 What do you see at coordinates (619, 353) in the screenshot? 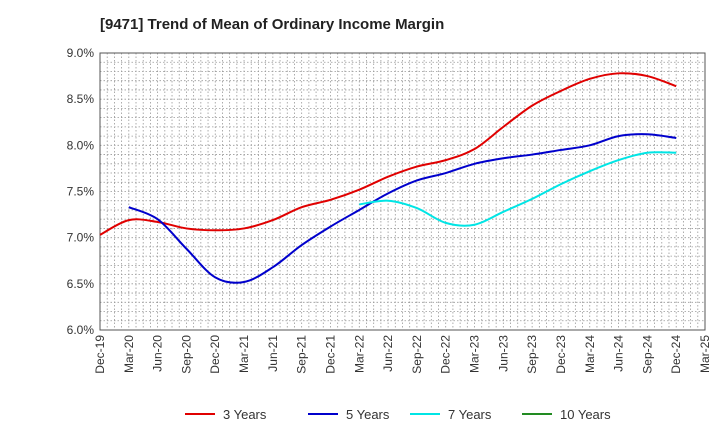
I see `x-tick-label: Jun-24` at bounding box center [619, 353].